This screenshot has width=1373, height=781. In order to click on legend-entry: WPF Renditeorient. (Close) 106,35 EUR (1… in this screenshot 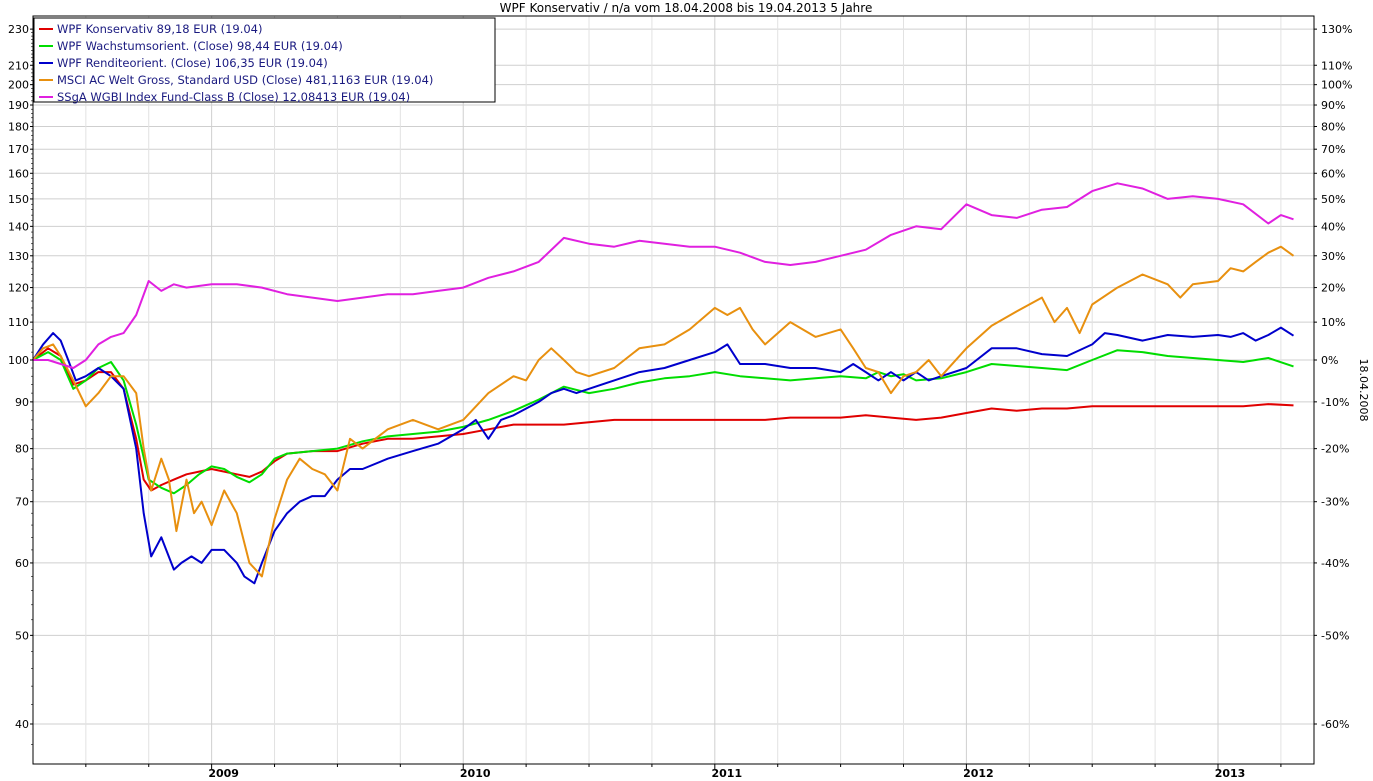, I will do `click(192, 63)`.